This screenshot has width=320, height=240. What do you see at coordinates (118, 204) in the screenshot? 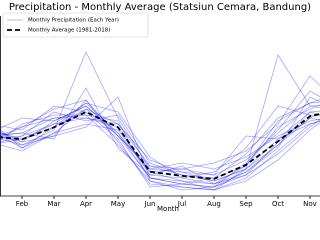
I see `x-tick-label: May` at bounding box center [118, 204].